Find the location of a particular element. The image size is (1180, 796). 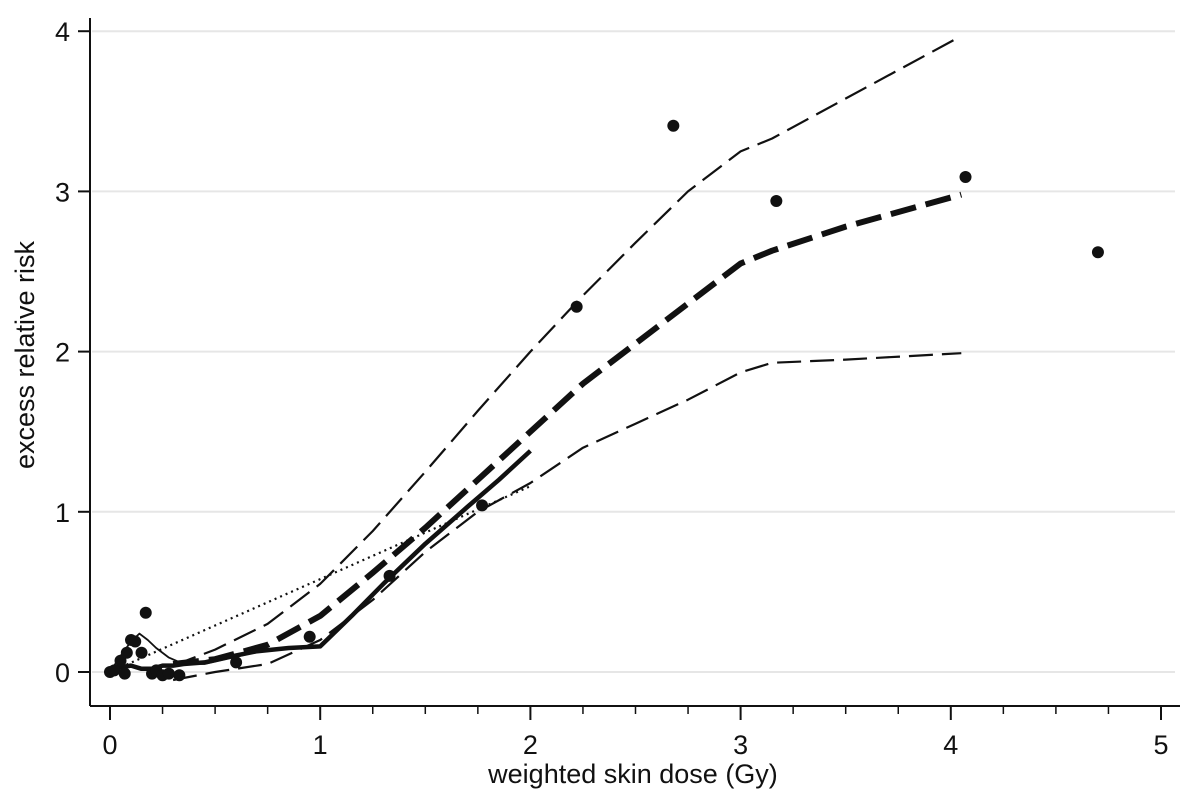

y-tick-label-4: 4 is located at coordinates (62, 32).